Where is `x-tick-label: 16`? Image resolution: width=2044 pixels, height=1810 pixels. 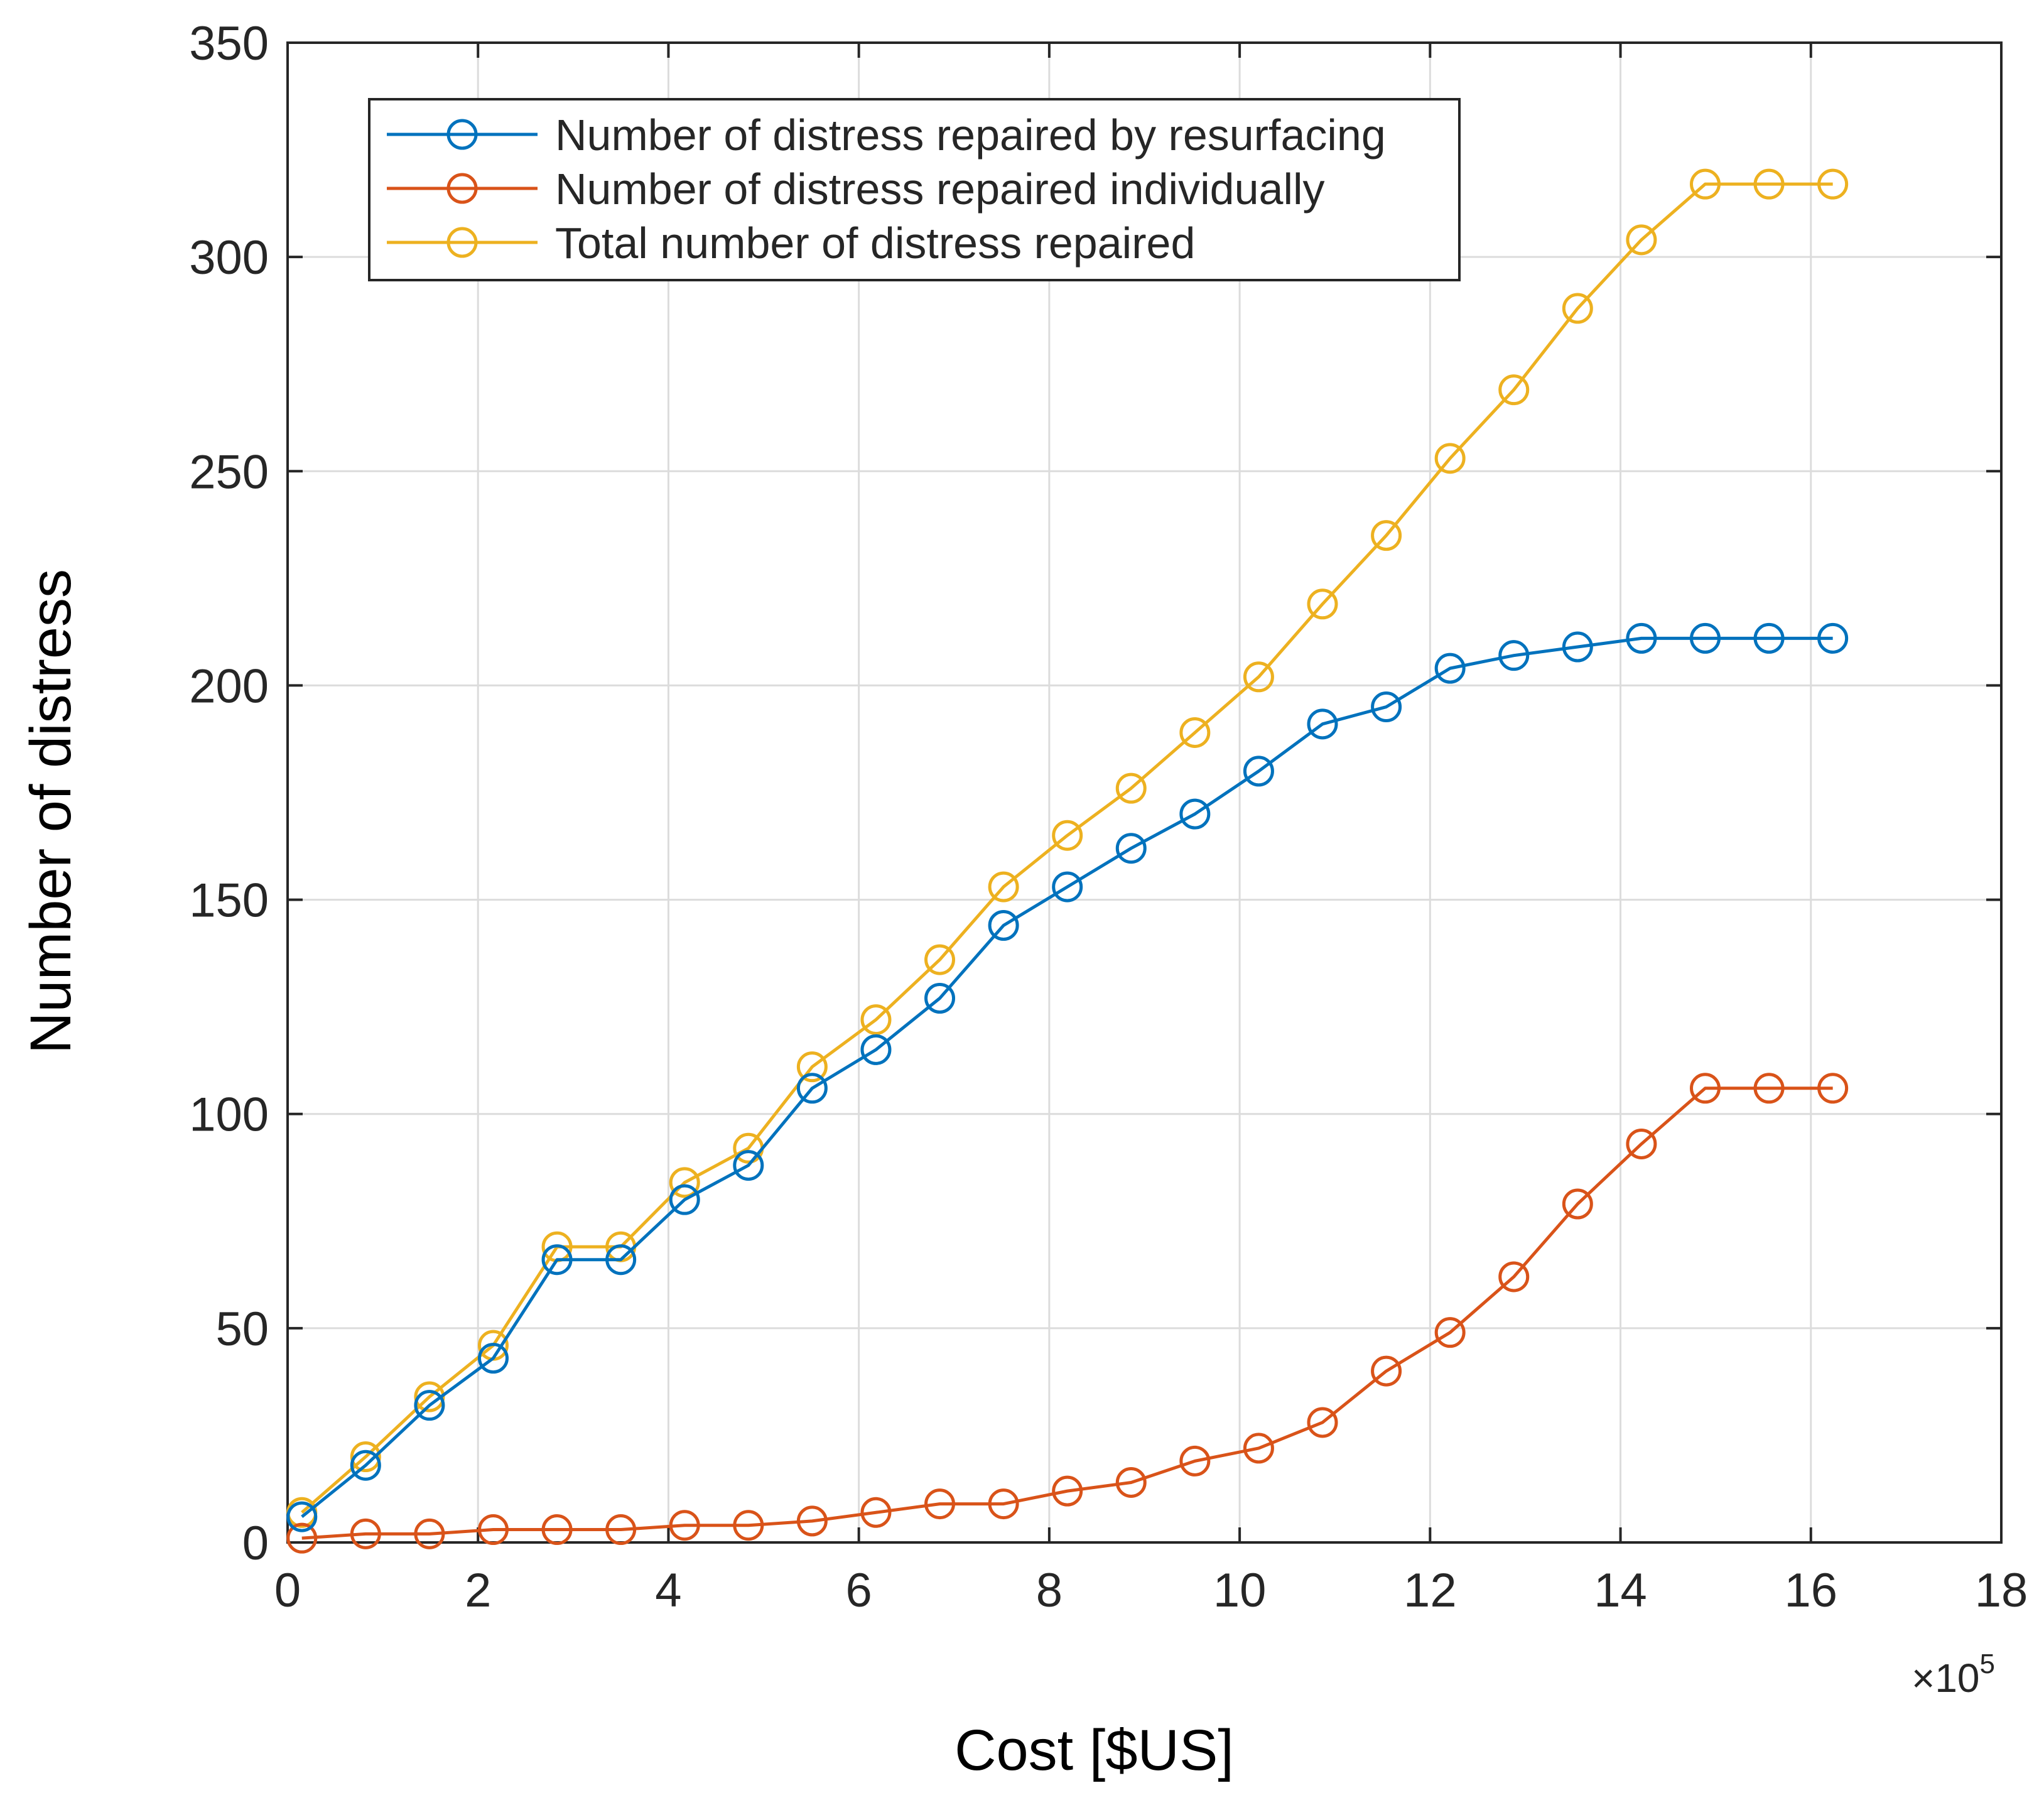
x-tick-label: 16 is located at coordinates (1811, 1590).